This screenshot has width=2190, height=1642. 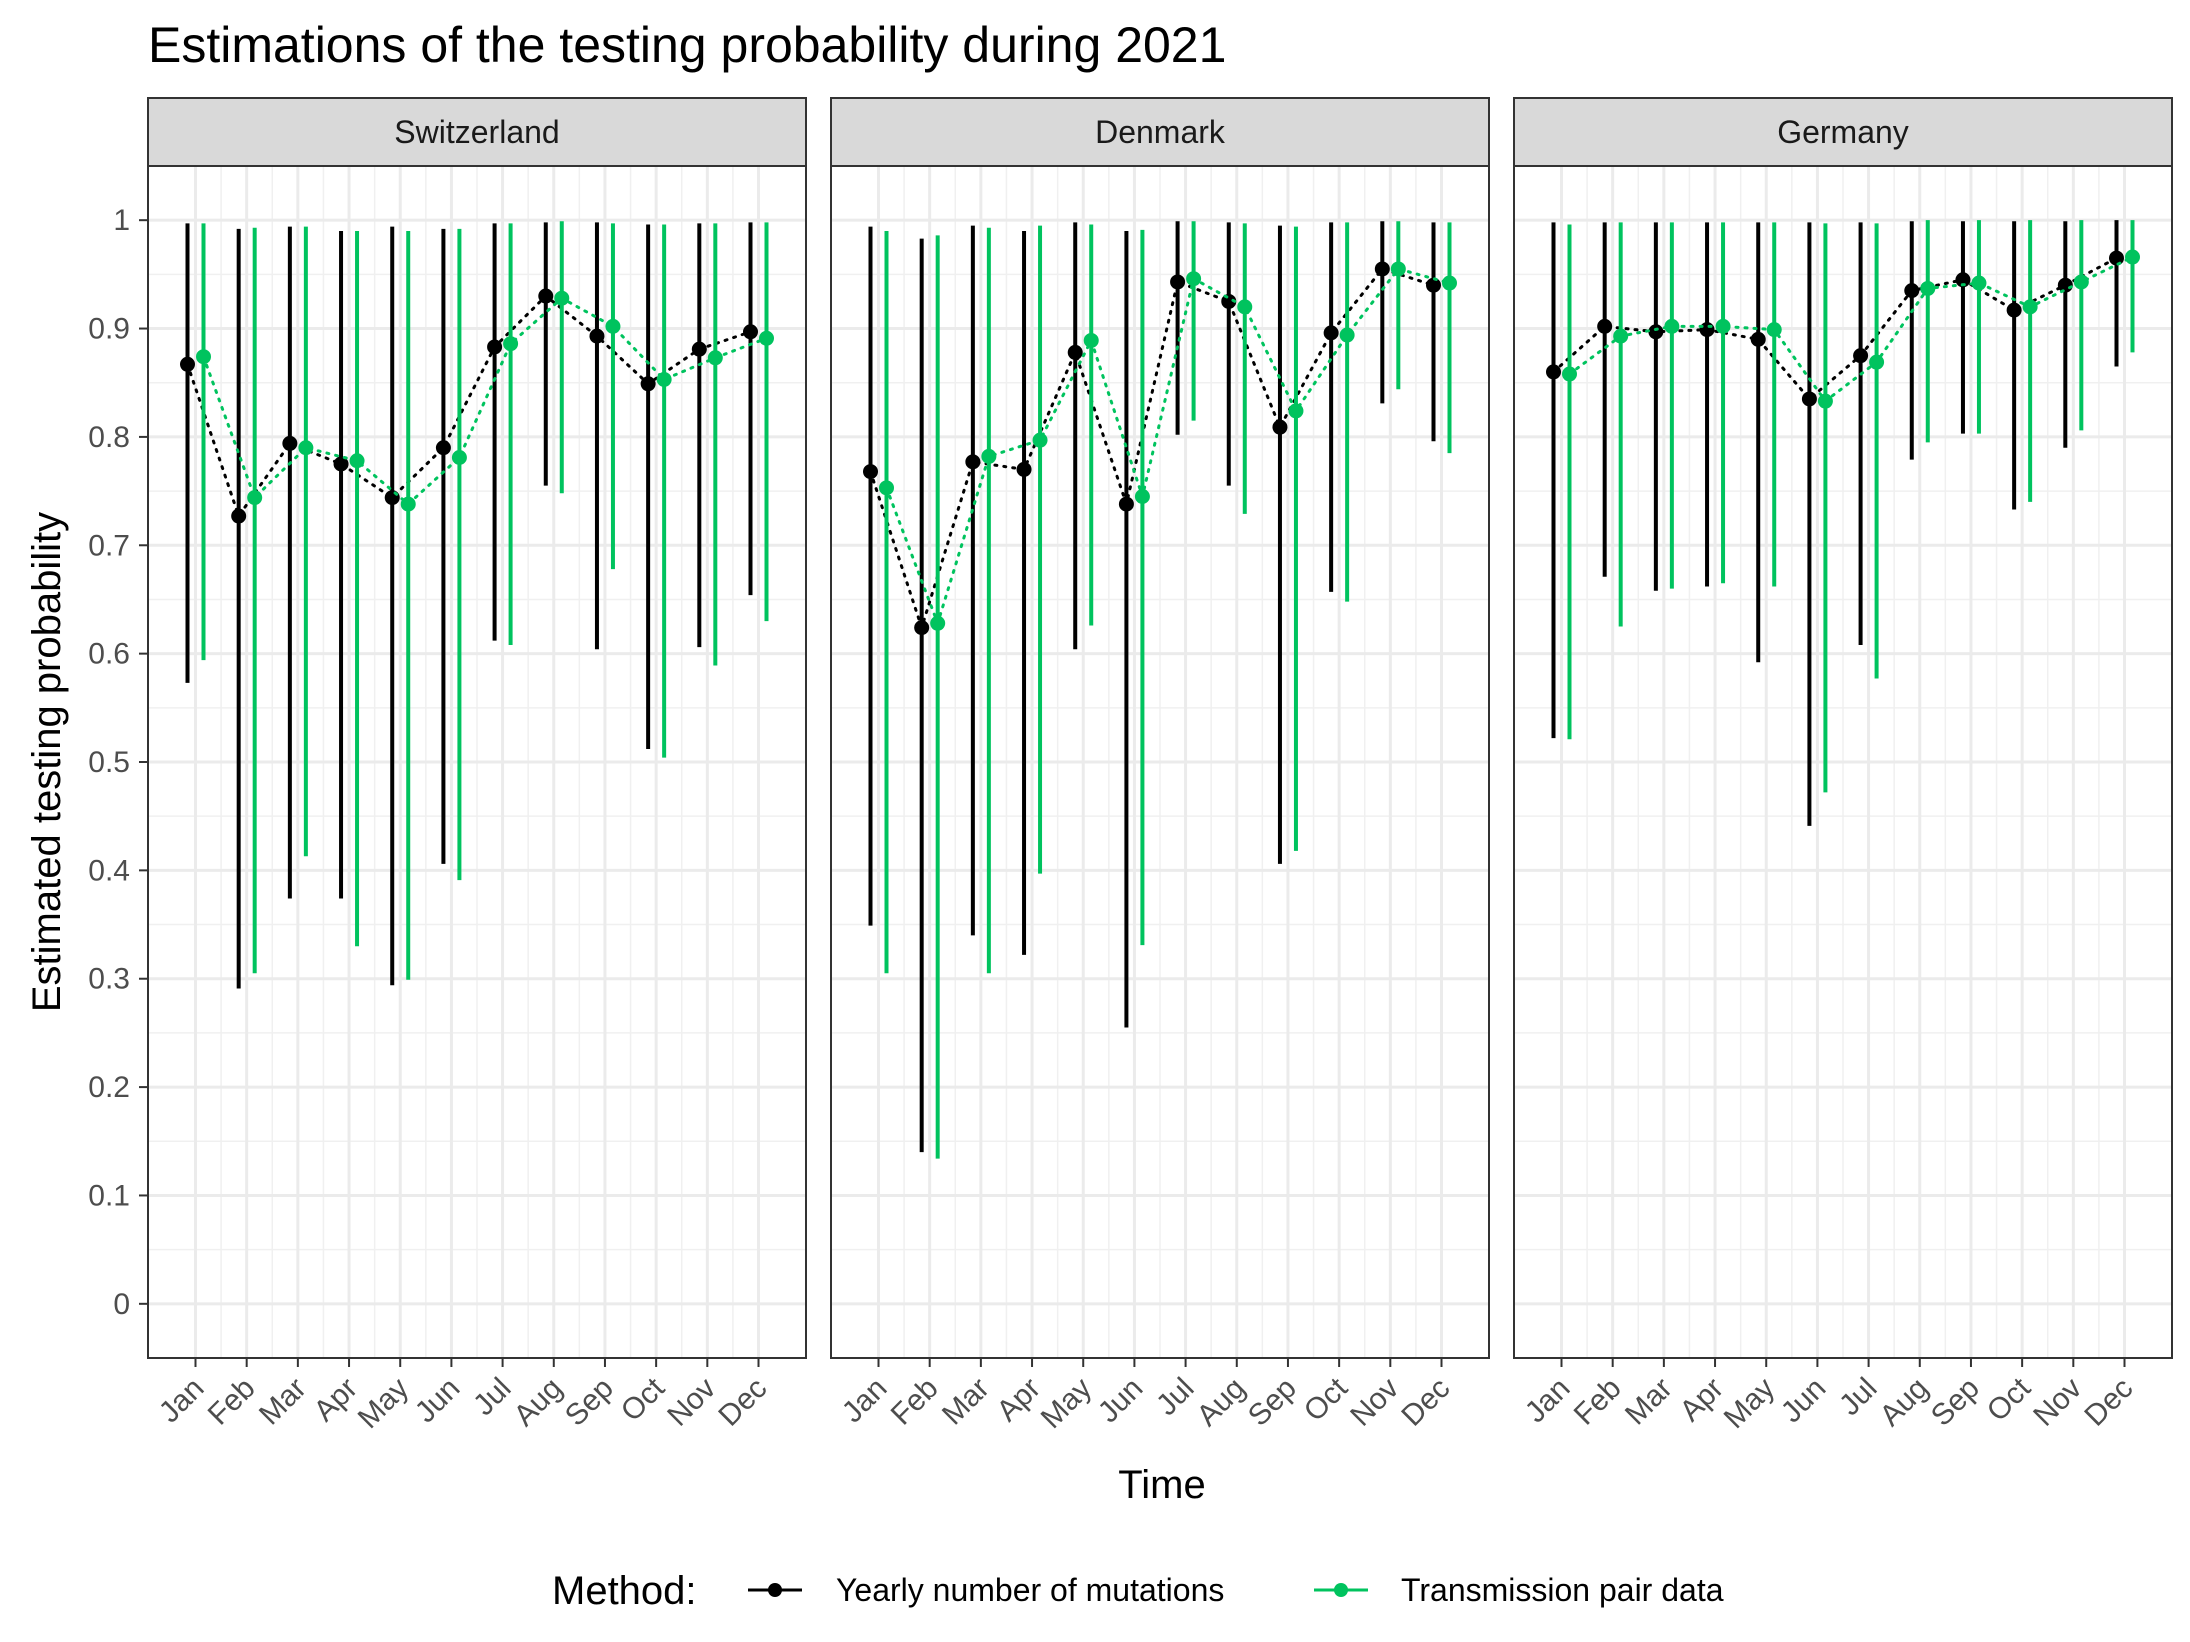 I want to click on legend-key-point-mutations, so click(x=775, y=1590).